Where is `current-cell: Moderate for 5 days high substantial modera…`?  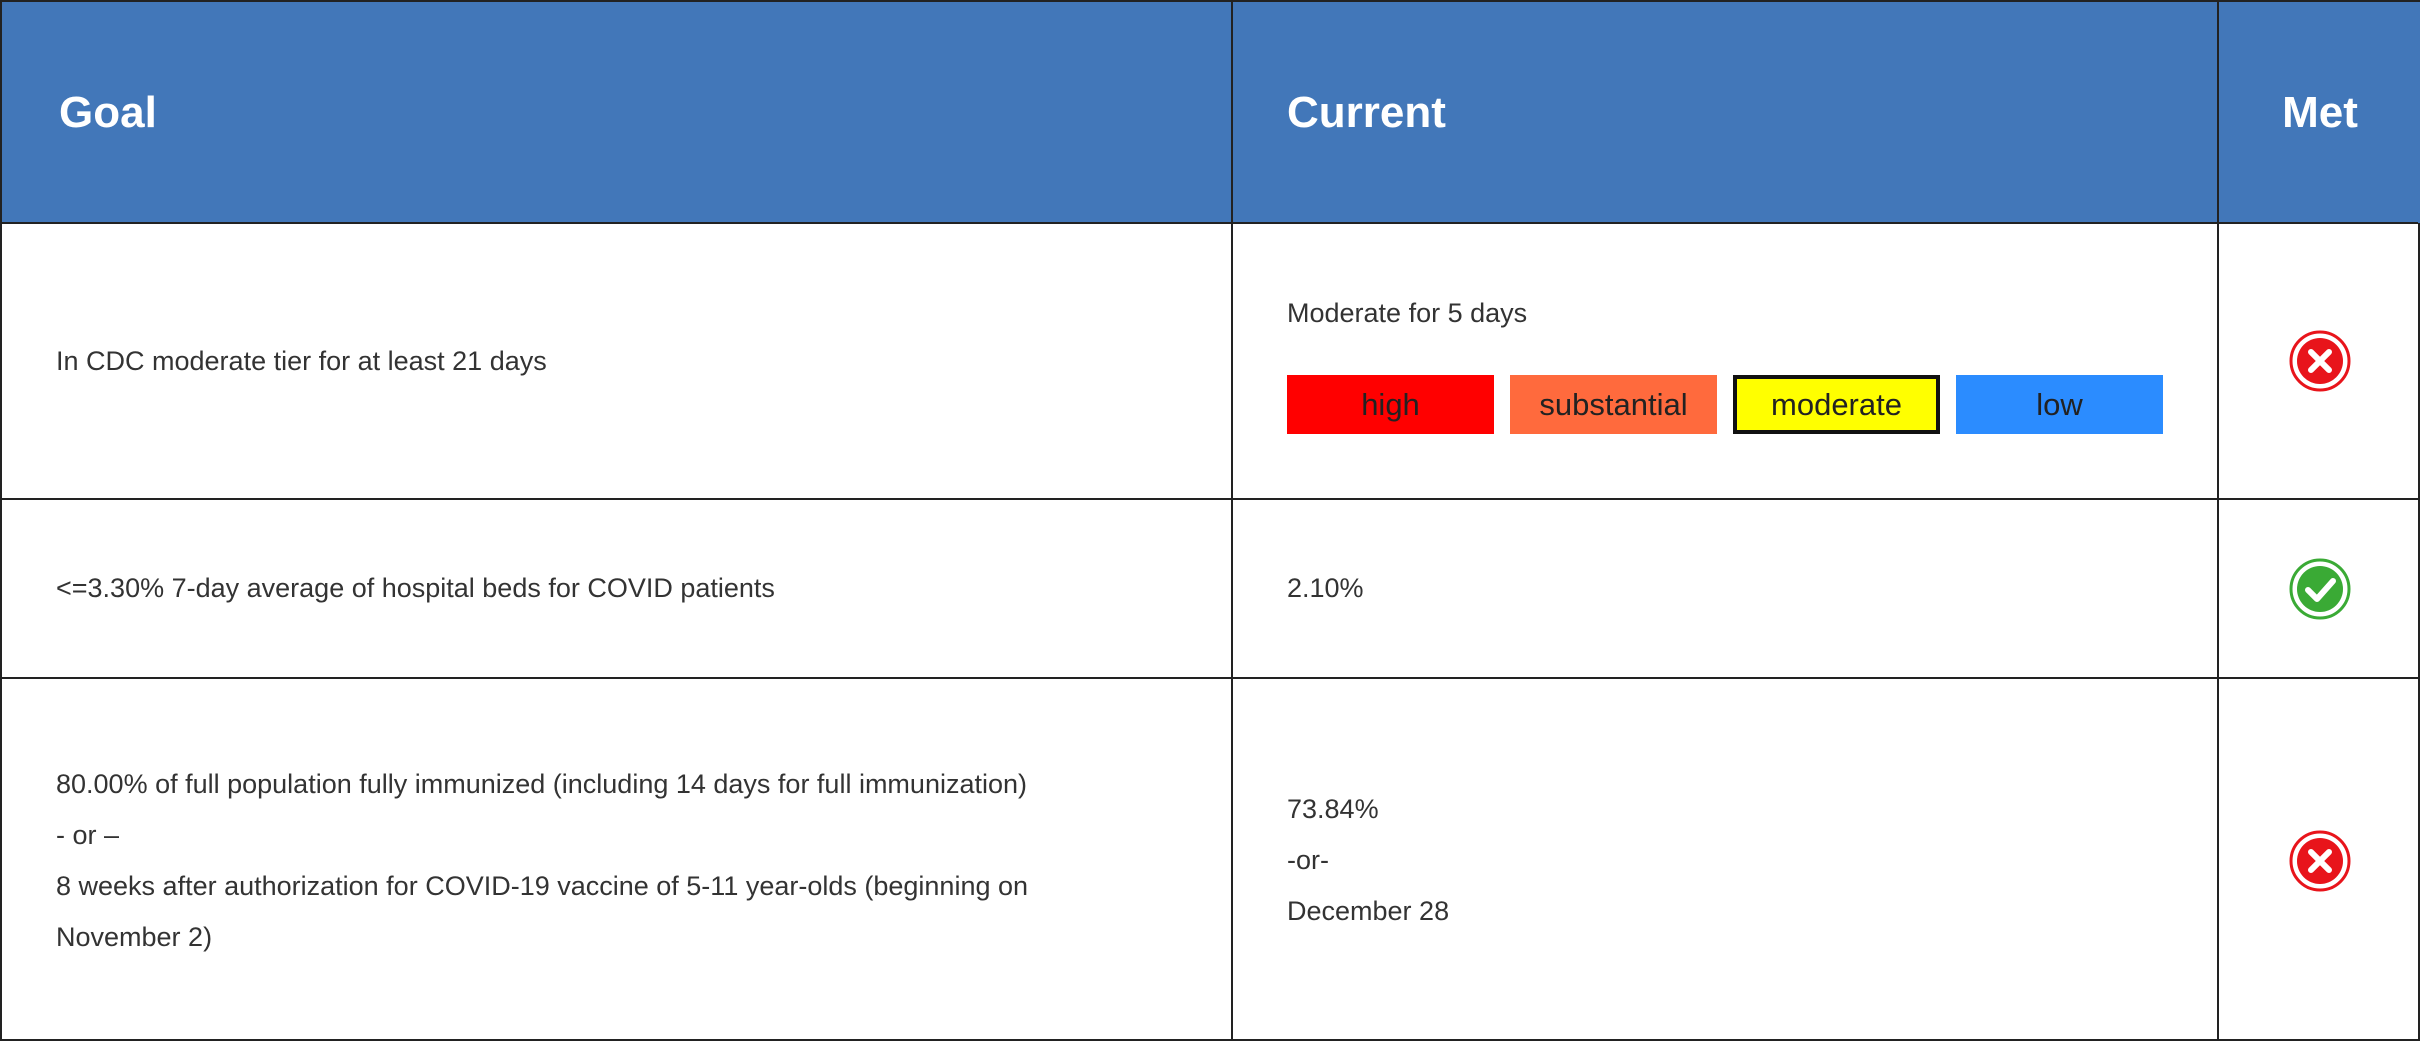 current-cell: Moderate for 5 days high substantial modera… is located at coordinates (1725, 361).